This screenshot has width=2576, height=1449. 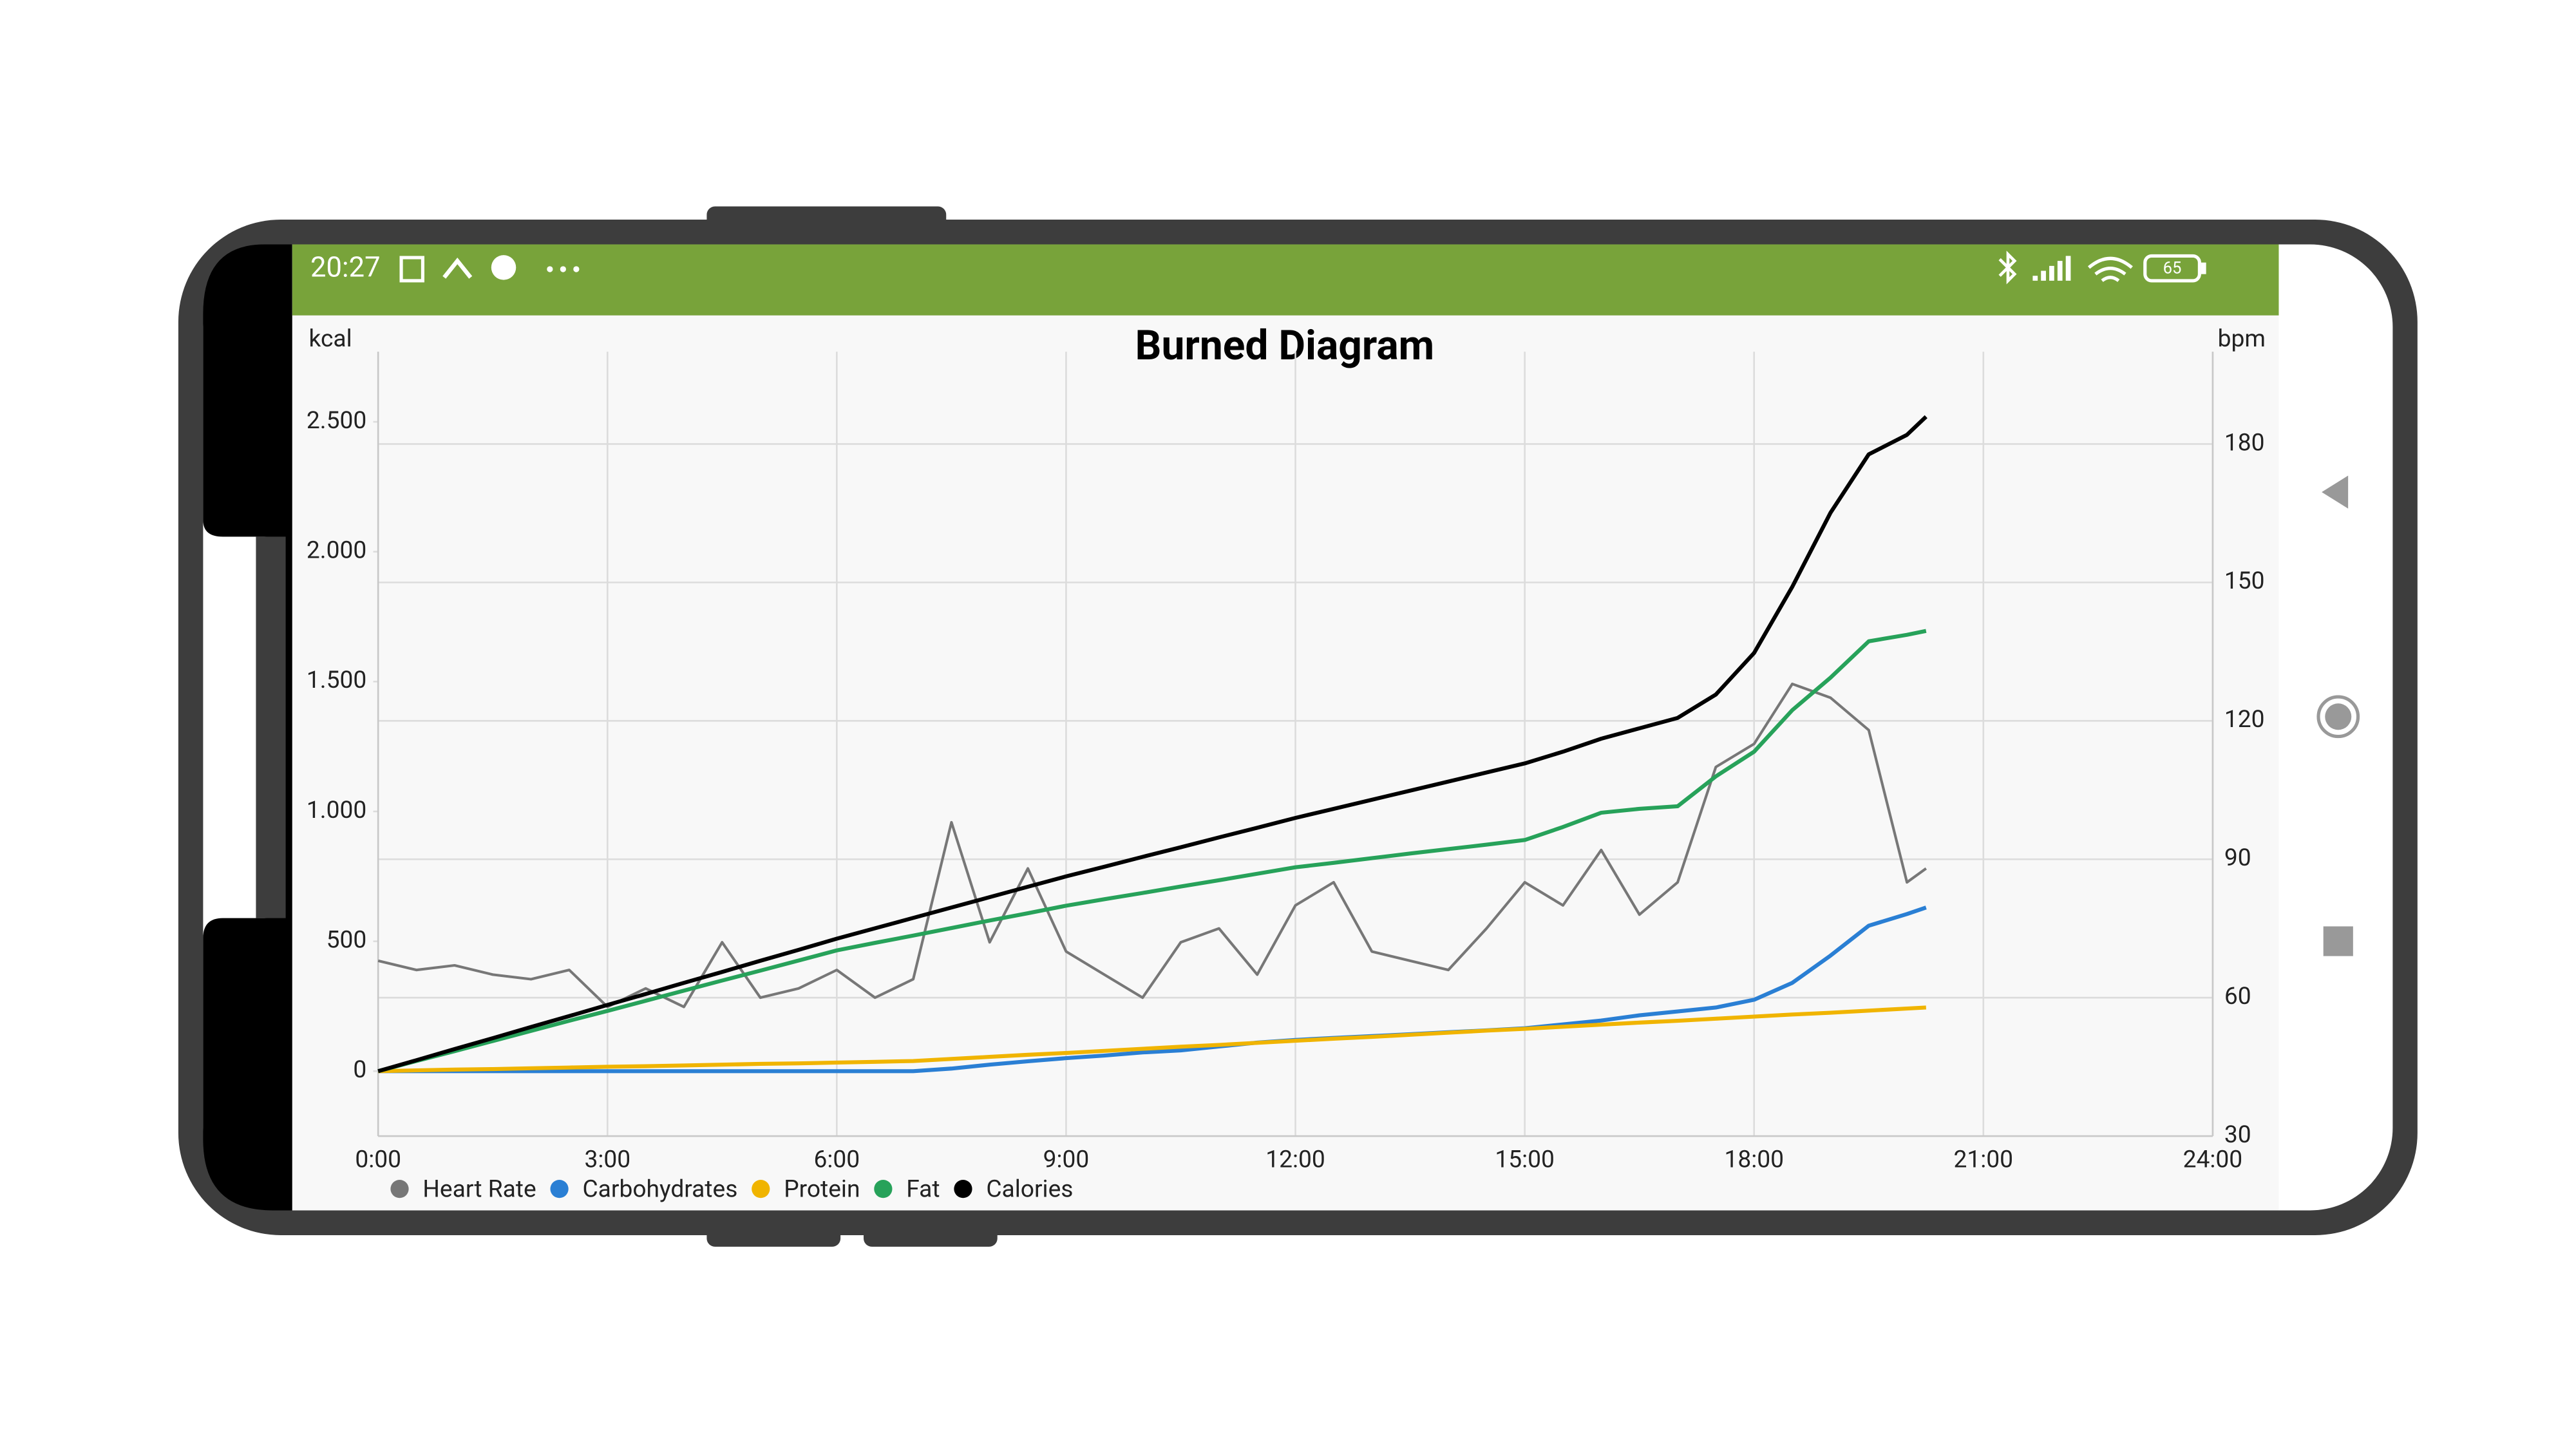 I want to click on x-tick-label: 21:00, so click(x=1984, y=1159).